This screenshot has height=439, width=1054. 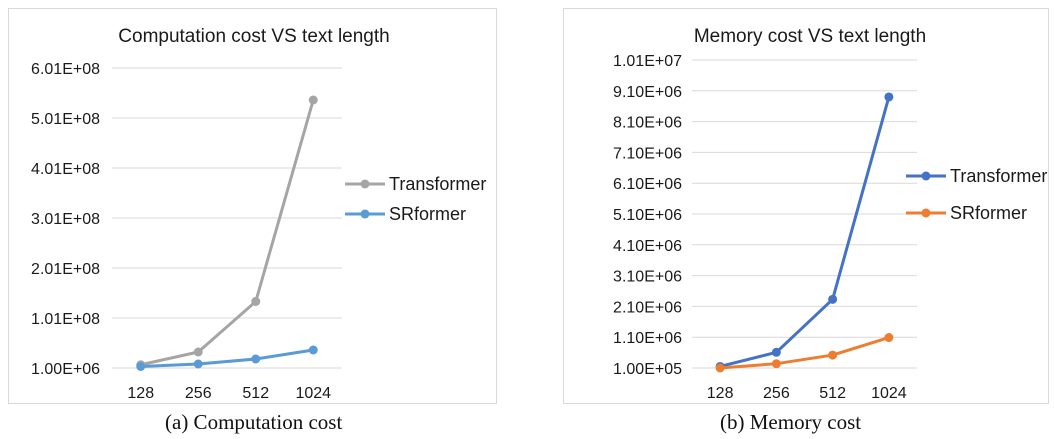 I want to click on y-tick-label: 7.10E+06, so click(x=647, y=153).